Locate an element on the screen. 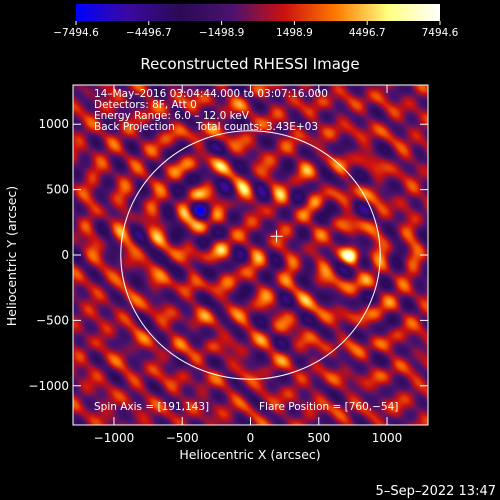 This screenshot has width=500, height=500. x-tick-label: −1000 is located at coordinates (114, 438).